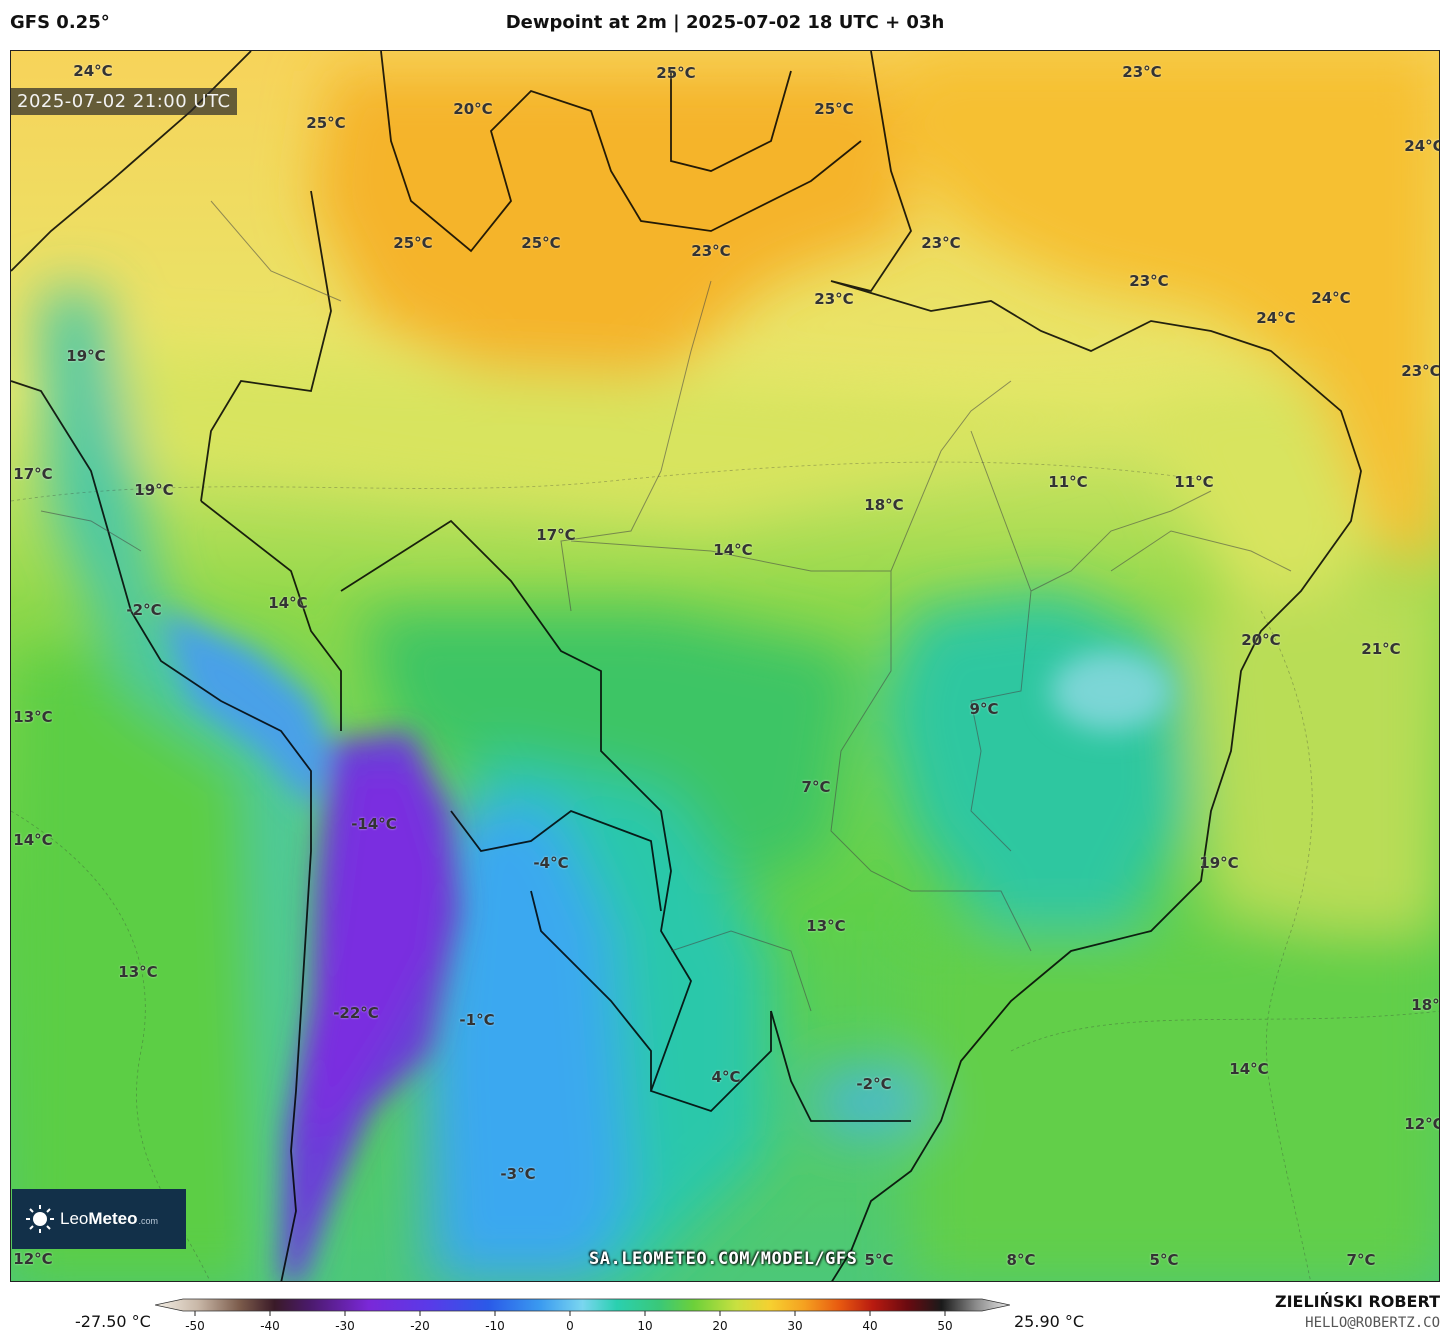  Describe the element at coordinates (195, 1326) in the screenshot. I see `colorbar-tick-label: -50` at that location.